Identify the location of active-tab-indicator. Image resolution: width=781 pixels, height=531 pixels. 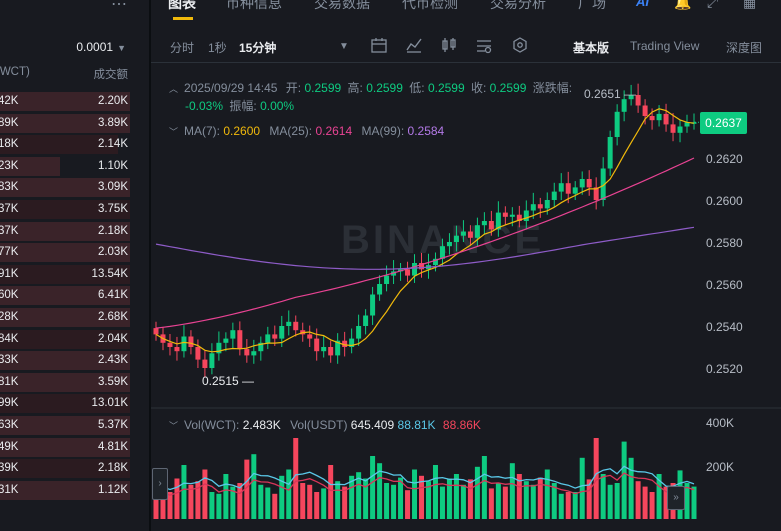
(183, 18).